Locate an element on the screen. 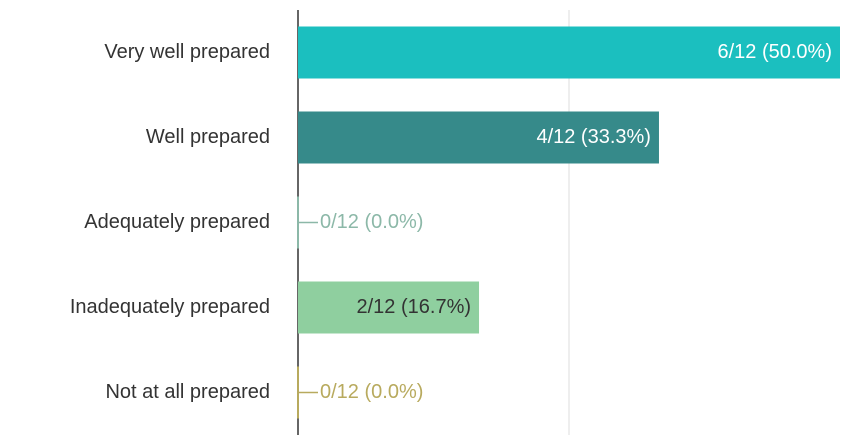 The width and height of the screenshot is (841, 435). category-label: Adequately prepared is located at coordinates (177, 222).